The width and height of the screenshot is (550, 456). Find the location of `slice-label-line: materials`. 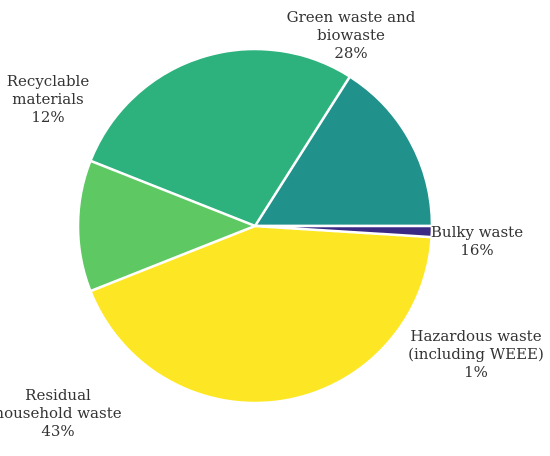

slice-label-line: materials is located at coordinates (47, 99).